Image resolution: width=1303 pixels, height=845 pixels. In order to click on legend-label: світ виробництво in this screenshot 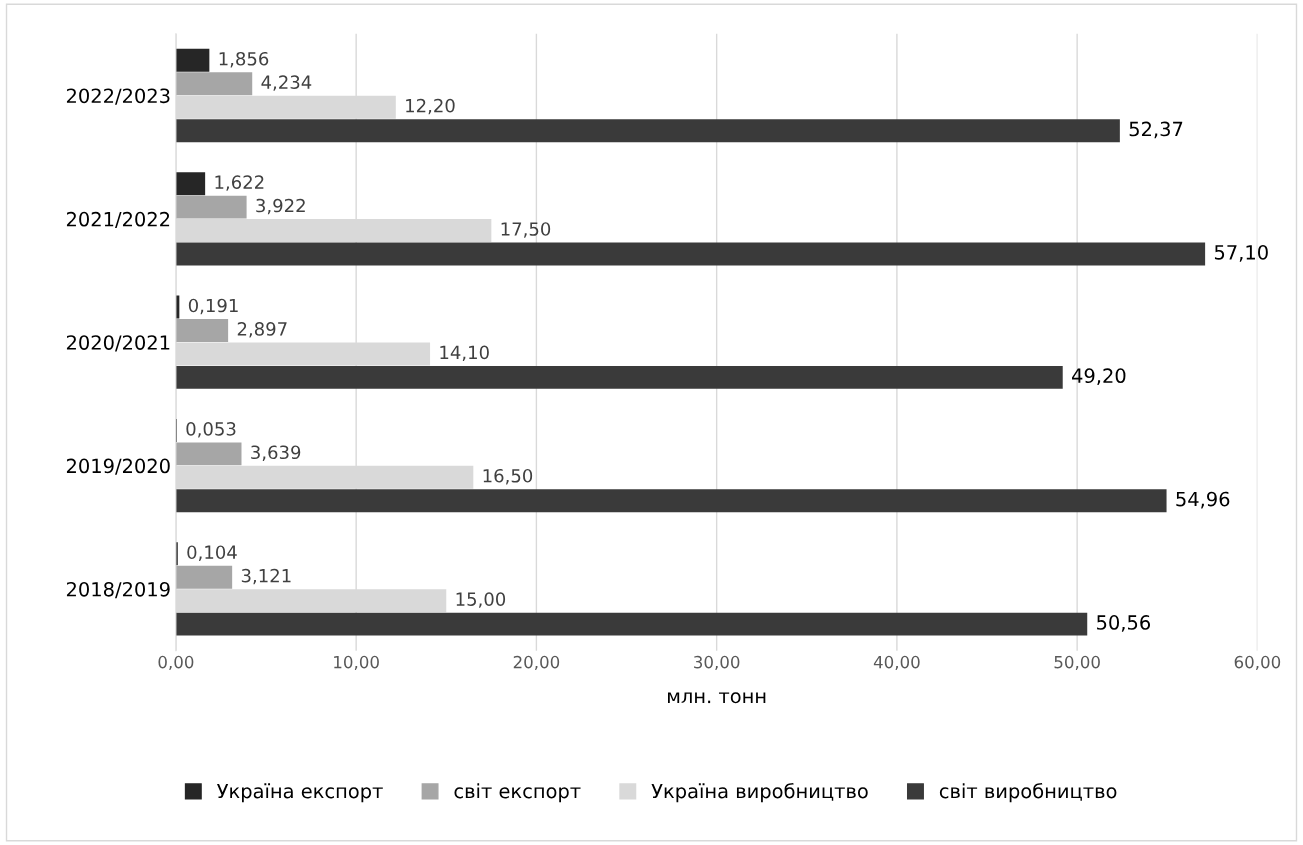, I will do `click(1028, 793)`.